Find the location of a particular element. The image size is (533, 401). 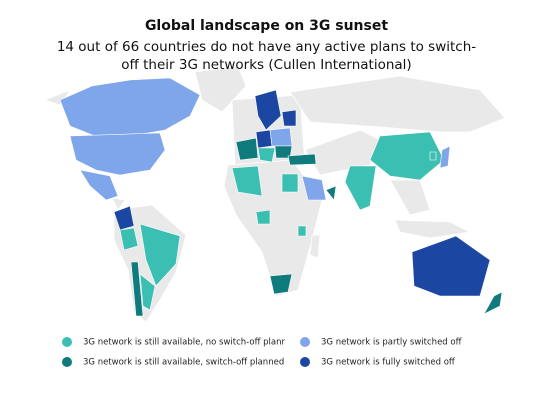

title: Global landscape on 3G sunset is located at coordinates (266, 26).